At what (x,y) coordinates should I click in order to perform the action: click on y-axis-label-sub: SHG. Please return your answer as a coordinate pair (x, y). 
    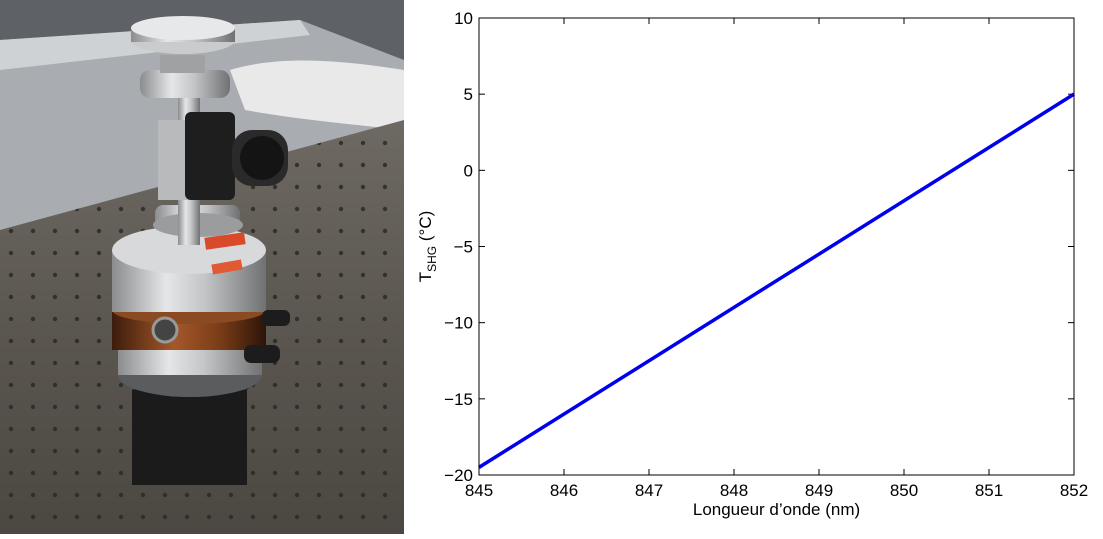
    Looking at the image, I should click on (432, 259).